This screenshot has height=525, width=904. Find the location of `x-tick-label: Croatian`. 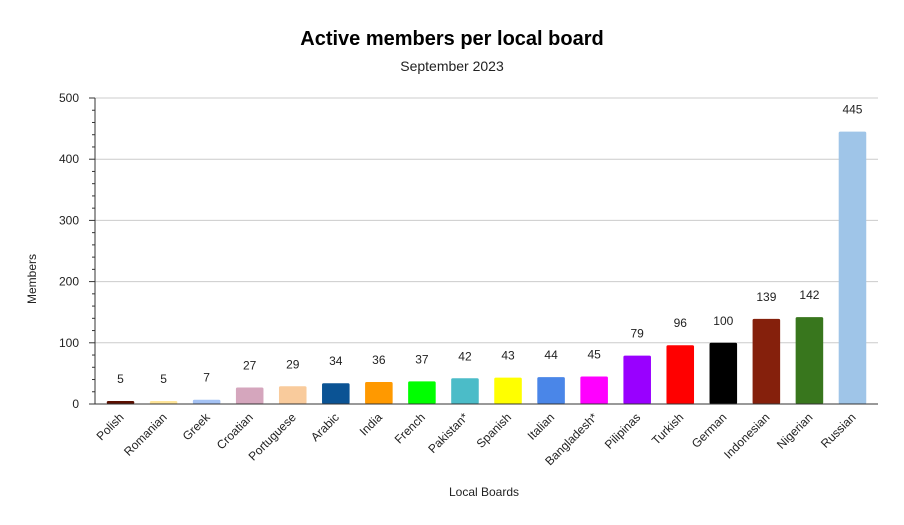

x-tick-label: Croatian is located at coordinates (235, 431).